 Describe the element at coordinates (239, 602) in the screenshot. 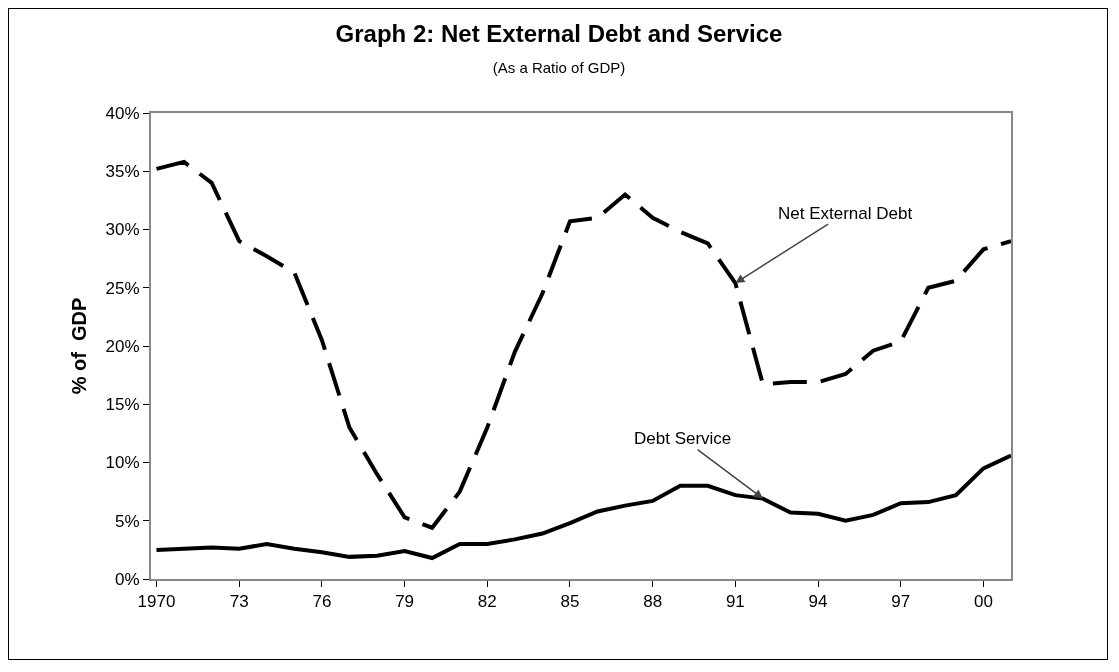

I see `x-tick-label: 73` at that location.